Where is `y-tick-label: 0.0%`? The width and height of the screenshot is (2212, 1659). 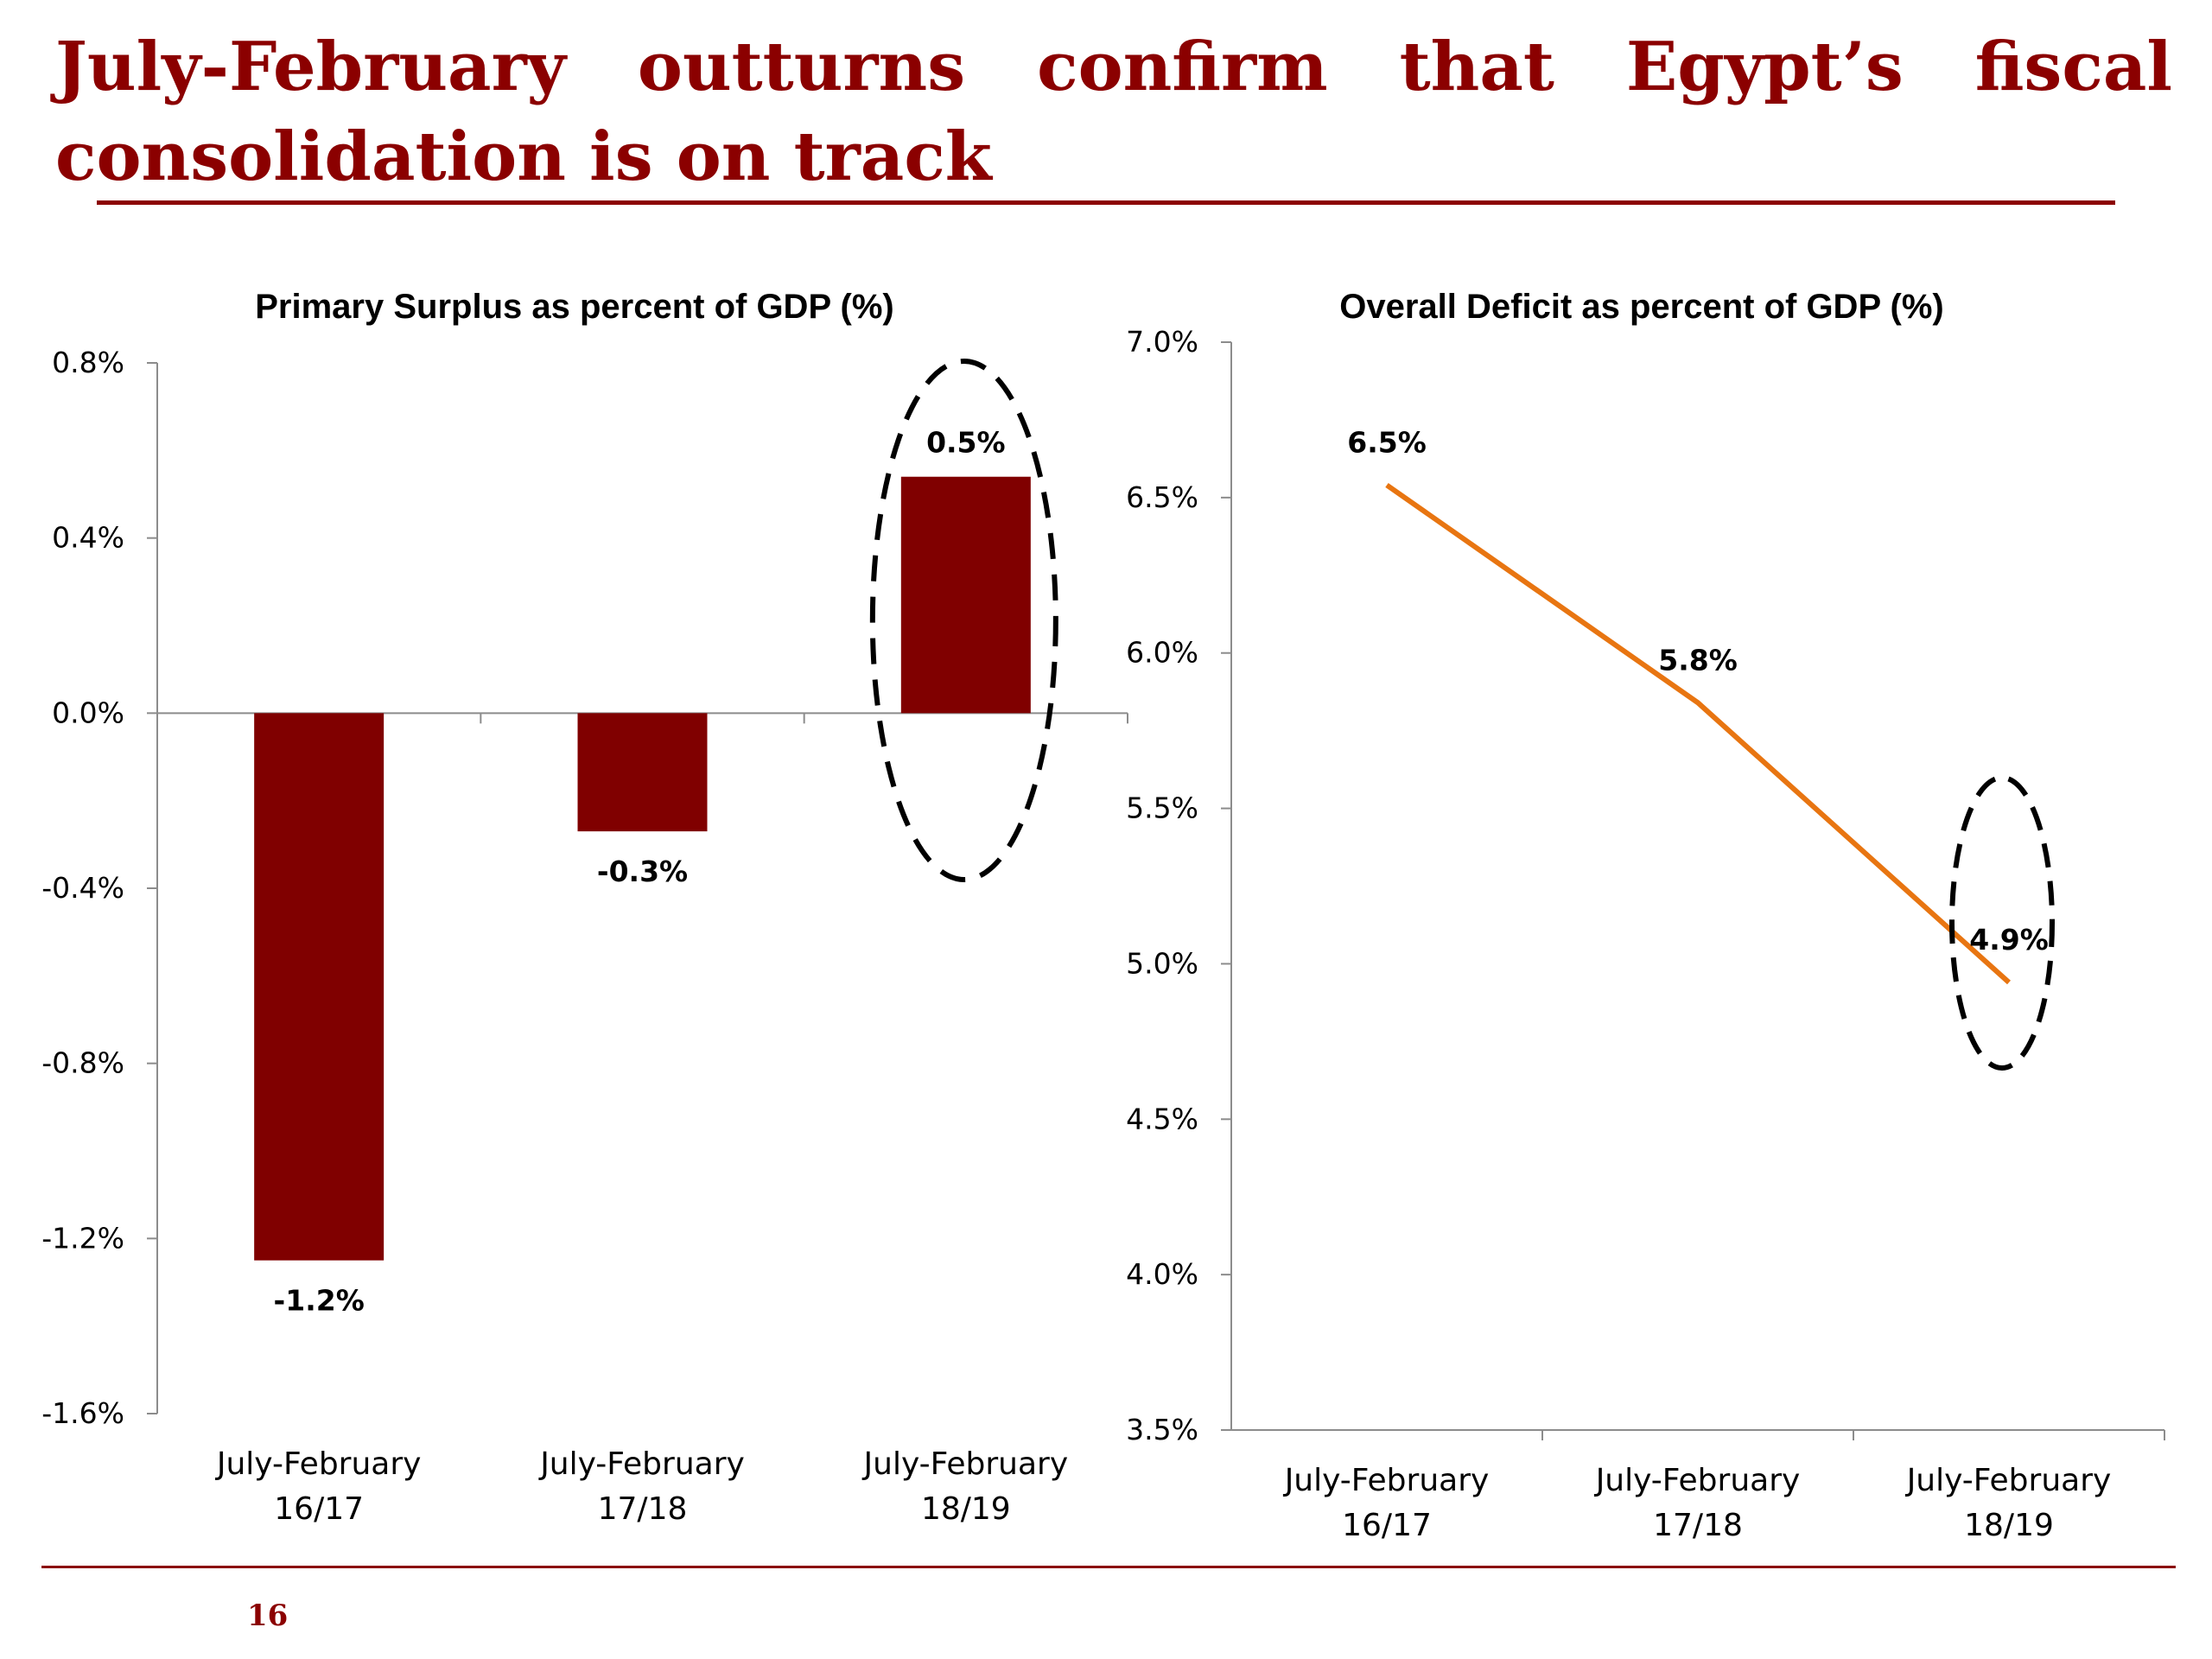 y-tick-label: 0.0% is located at coordinates (88, 712).